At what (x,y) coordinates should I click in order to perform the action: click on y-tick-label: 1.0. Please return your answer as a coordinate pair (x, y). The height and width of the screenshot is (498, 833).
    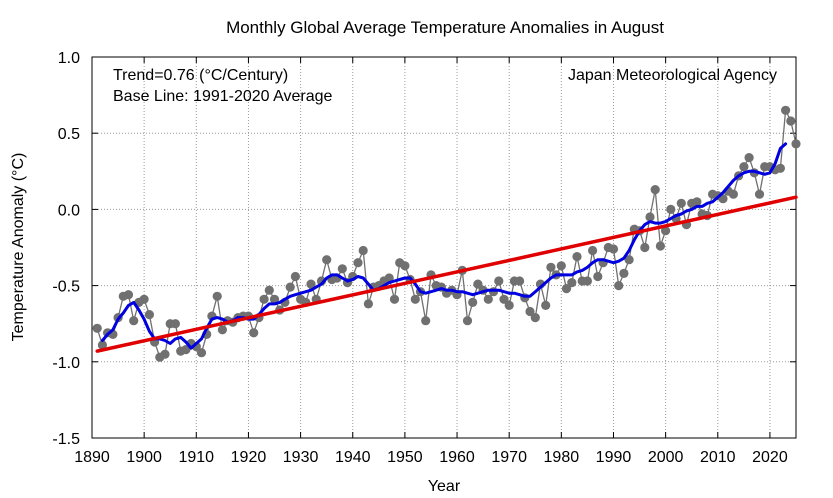
    Looking at the image, I should click on (69, 58).